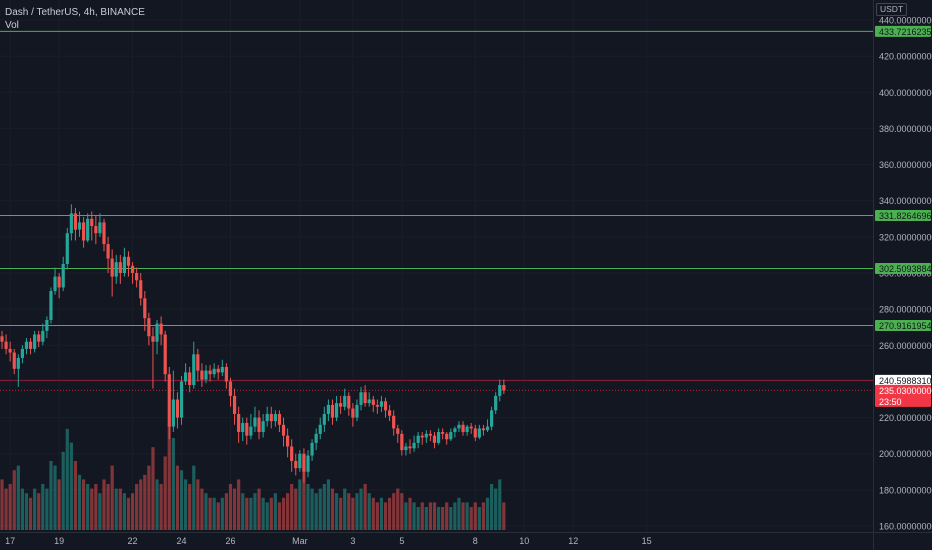 This screenshot has height=550, width=932. What do you see at coordinates (75, 12) in the screenshot?
I see `symbol-title: Dash / TetherUS, 4h, BINANCE` at bounding box center [75, 12].